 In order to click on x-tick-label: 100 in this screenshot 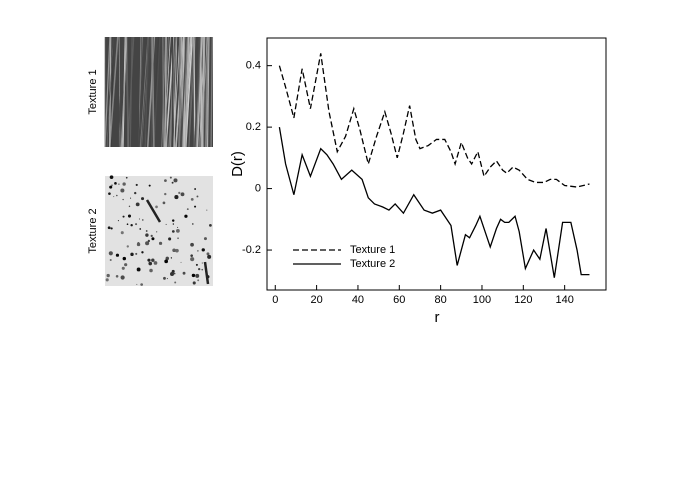, I will do `click(482, 300)`.